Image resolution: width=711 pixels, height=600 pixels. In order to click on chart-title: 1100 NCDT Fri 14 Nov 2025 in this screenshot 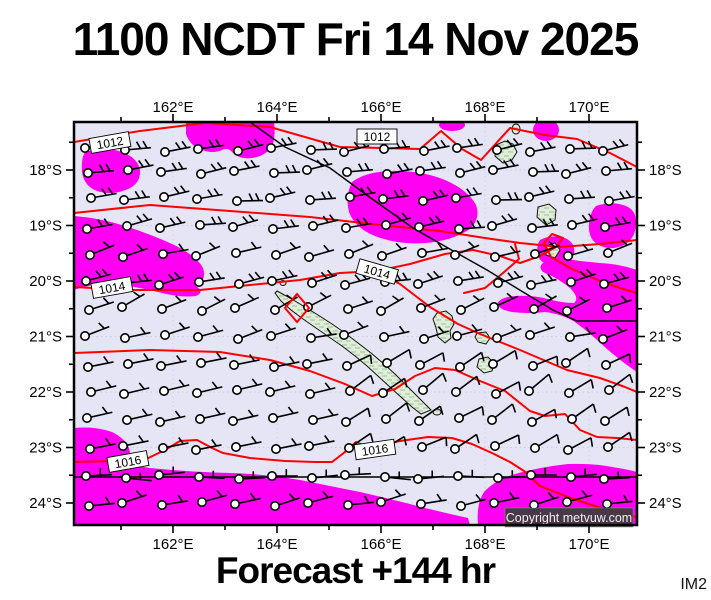, I will do `click(356, 39)`.